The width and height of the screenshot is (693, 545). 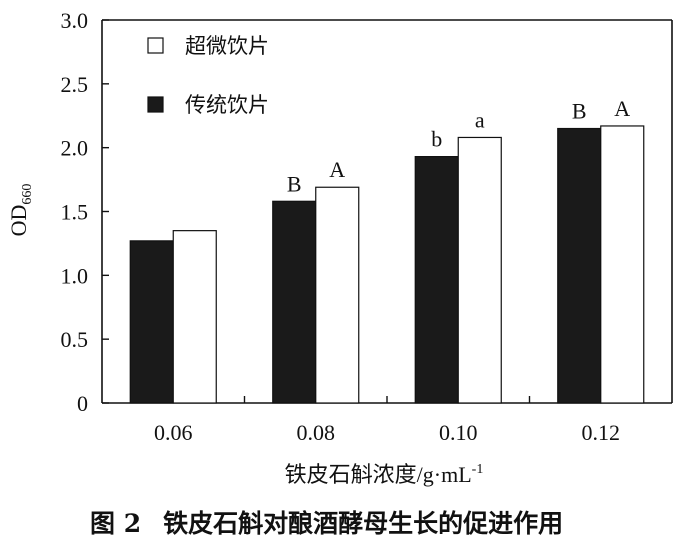 I want to click on y-tick-label: 1.5, so click(x=75, y=212).